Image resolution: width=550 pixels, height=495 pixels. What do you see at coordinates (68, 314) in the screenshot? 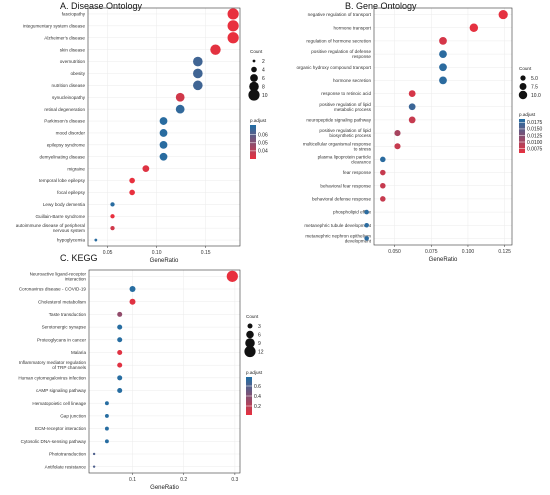
I see `category-label: Taste transduction` at bounding box center [68, 314].